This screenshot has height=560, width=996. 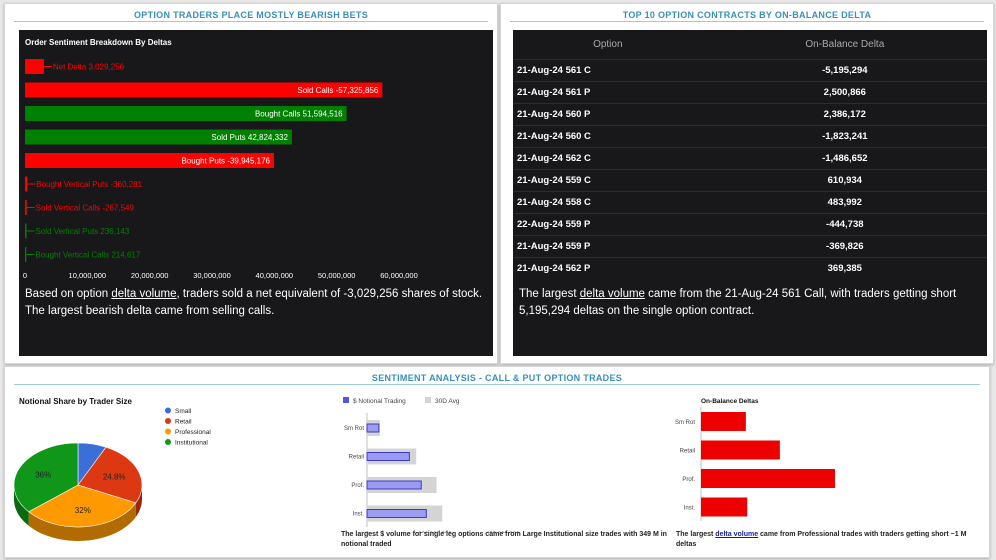 What do you see at coordinates (844, 201) in the screenshot?
I see `delta-cell: 483,992` at bounding box center [844, 201].